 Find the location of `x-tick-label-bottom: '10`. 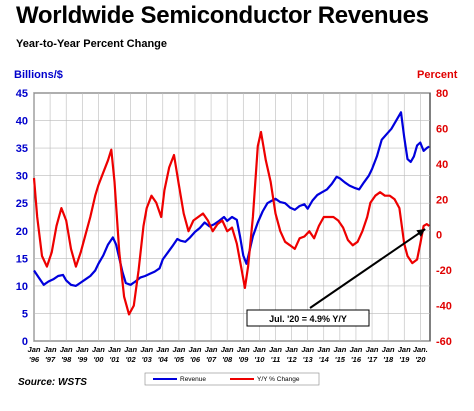

x-tick-label-bottom: '10 is located at coordinates (259, 359).